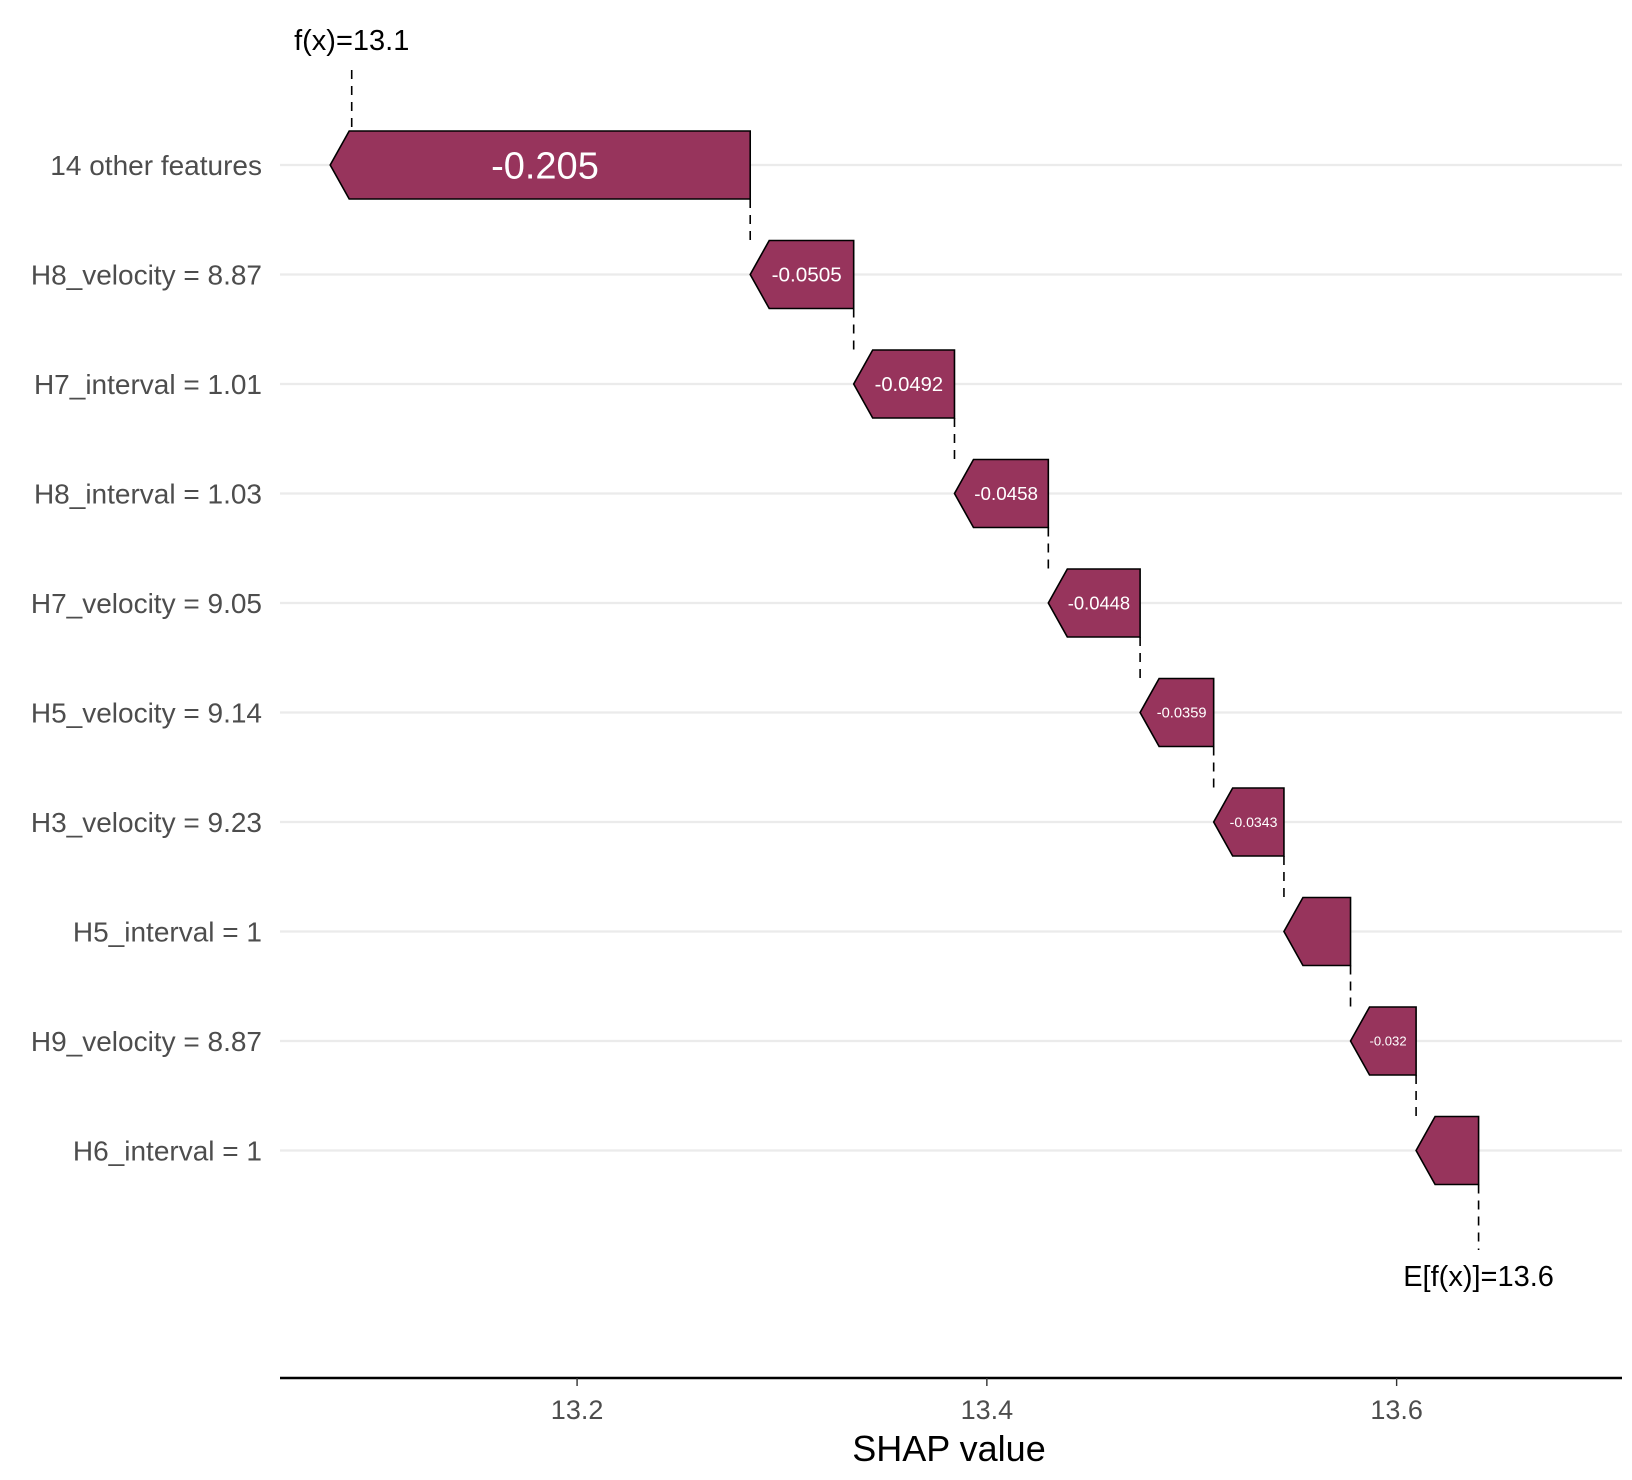 The height and width of the screenshot is (1480, 1632). Describe the element at coordinates (1099, 602) in the screenshot. I see `bar-value-label: -0.0448` at that location.